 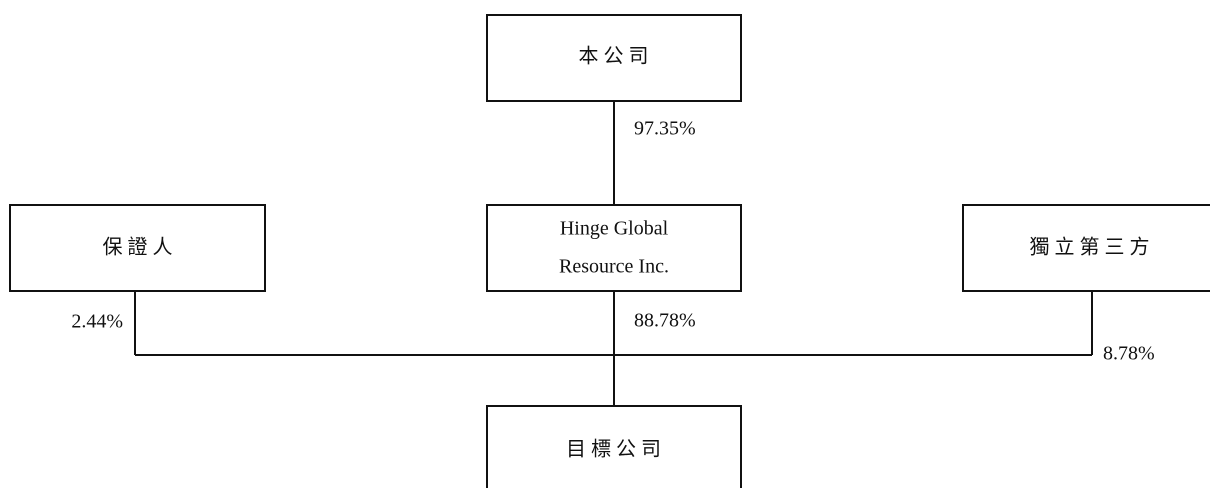 What do you see at coordinates (97, 322) in the screenshot?
I see `edge-label: 2.44%` at bounding box center [97, 322].